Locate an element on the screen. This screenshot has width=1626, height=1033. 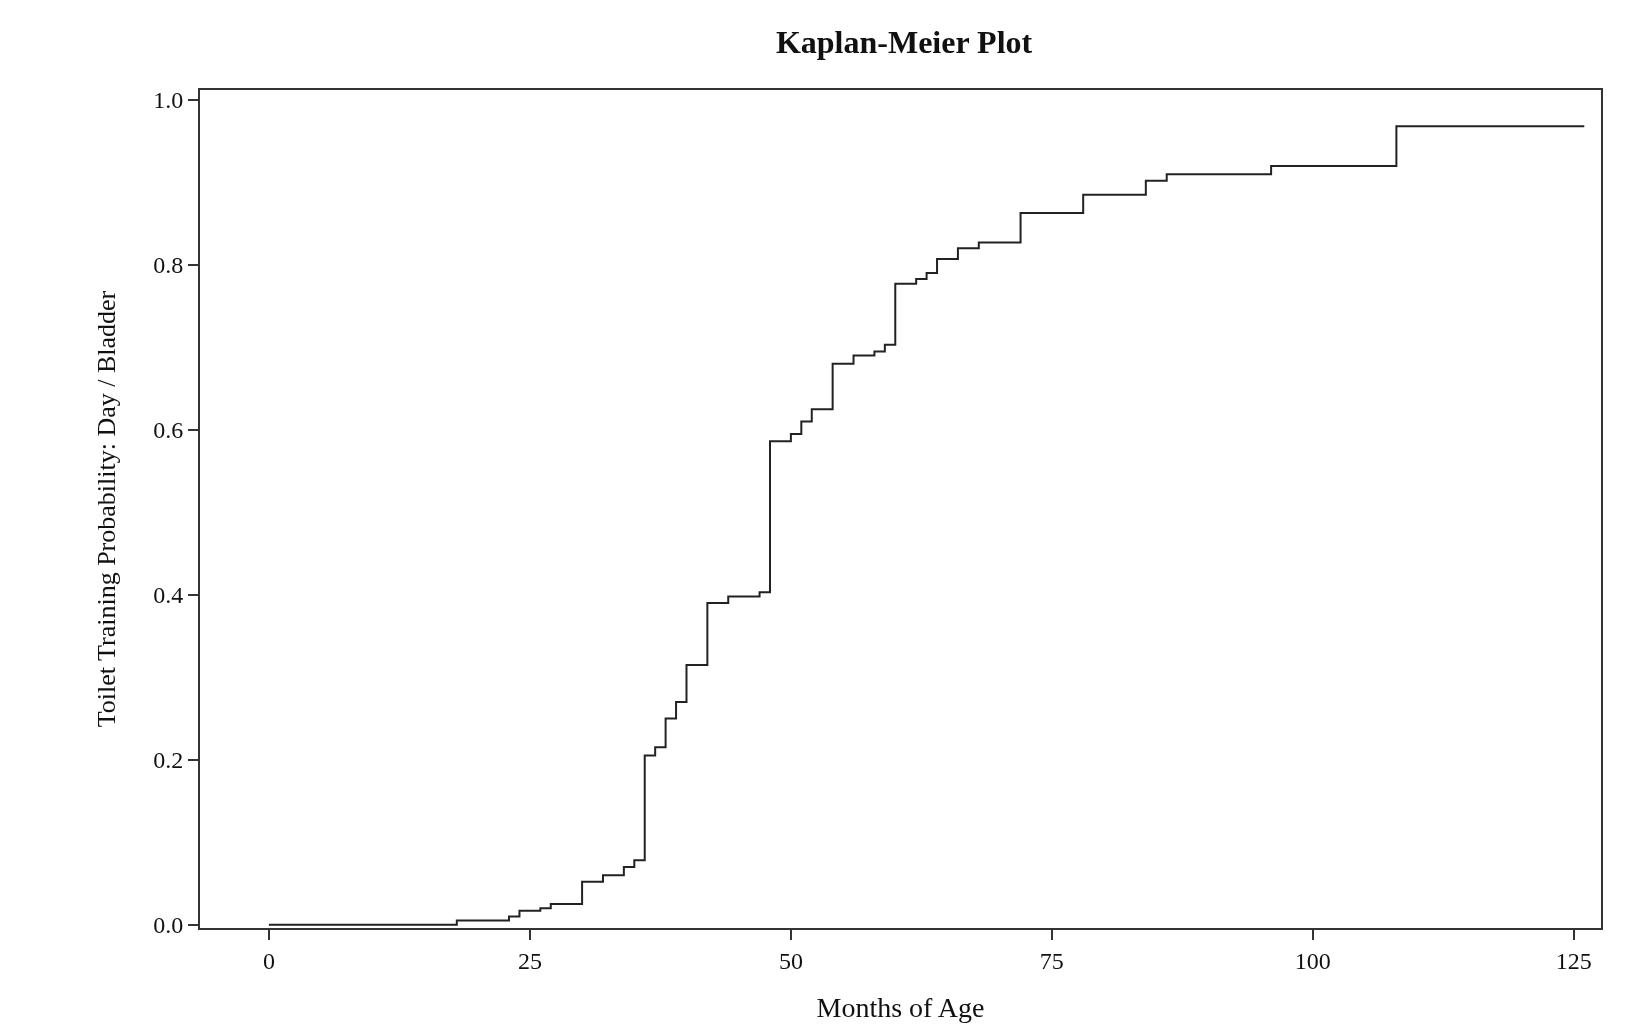
x-tick-label: 50 is located at coordinates (790, 960).